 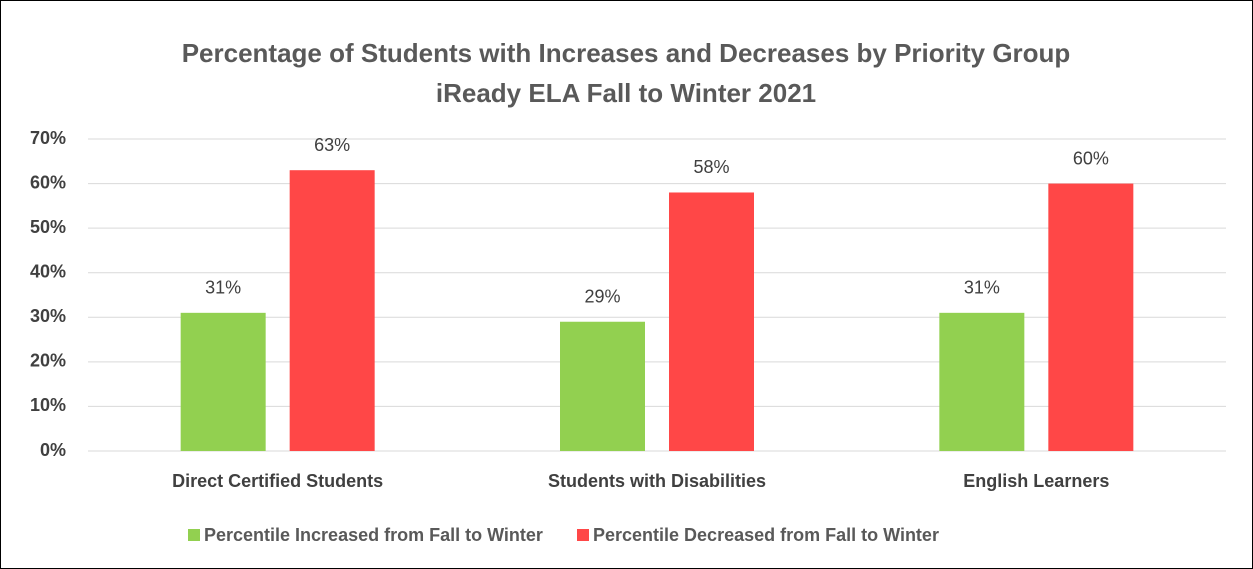 What do you see at coordinates (657, 481) in the screenshot?
I see `x-tick-label: Students with Disabilities` at bounding box center [657, 481].